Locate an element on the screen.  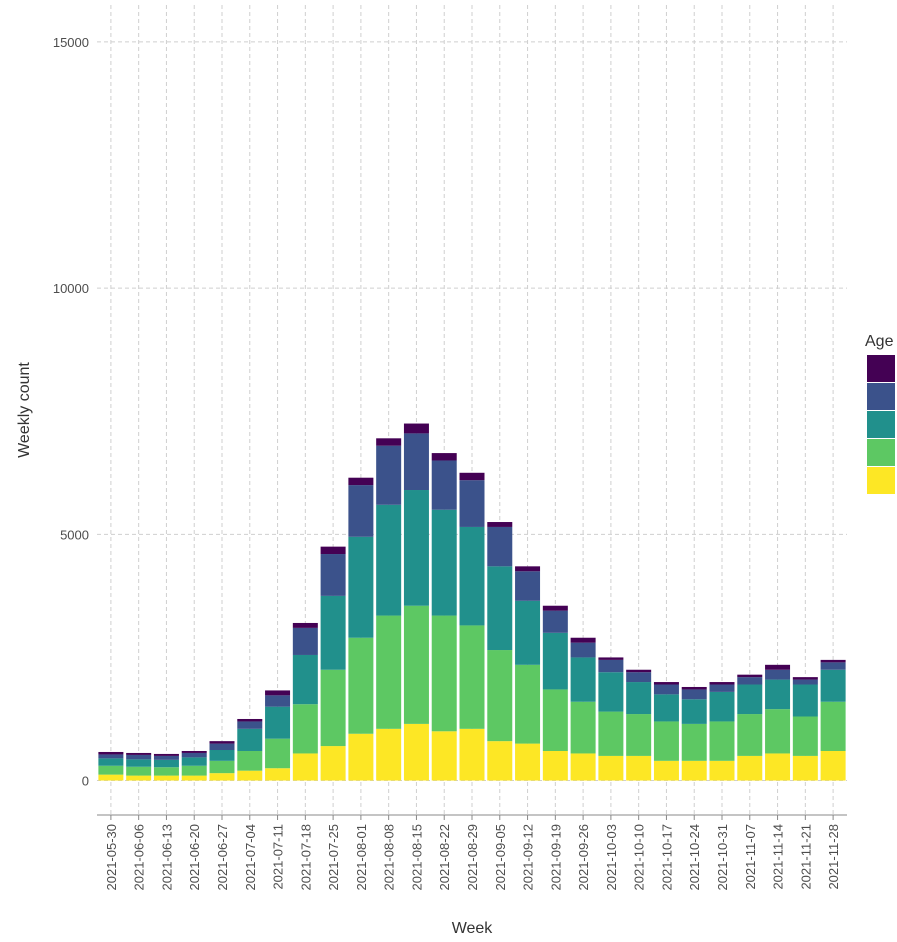
x-tick-label: 2021-09-19 is located at coordinates (555, 857).